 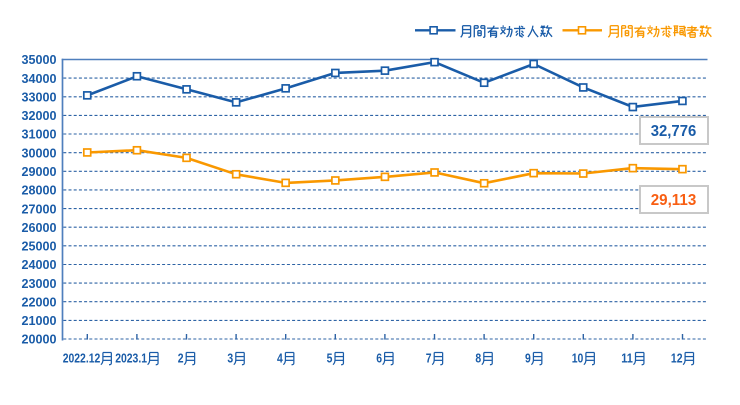 I want to click on svg-text: 30000, so click(x=39, y=152).